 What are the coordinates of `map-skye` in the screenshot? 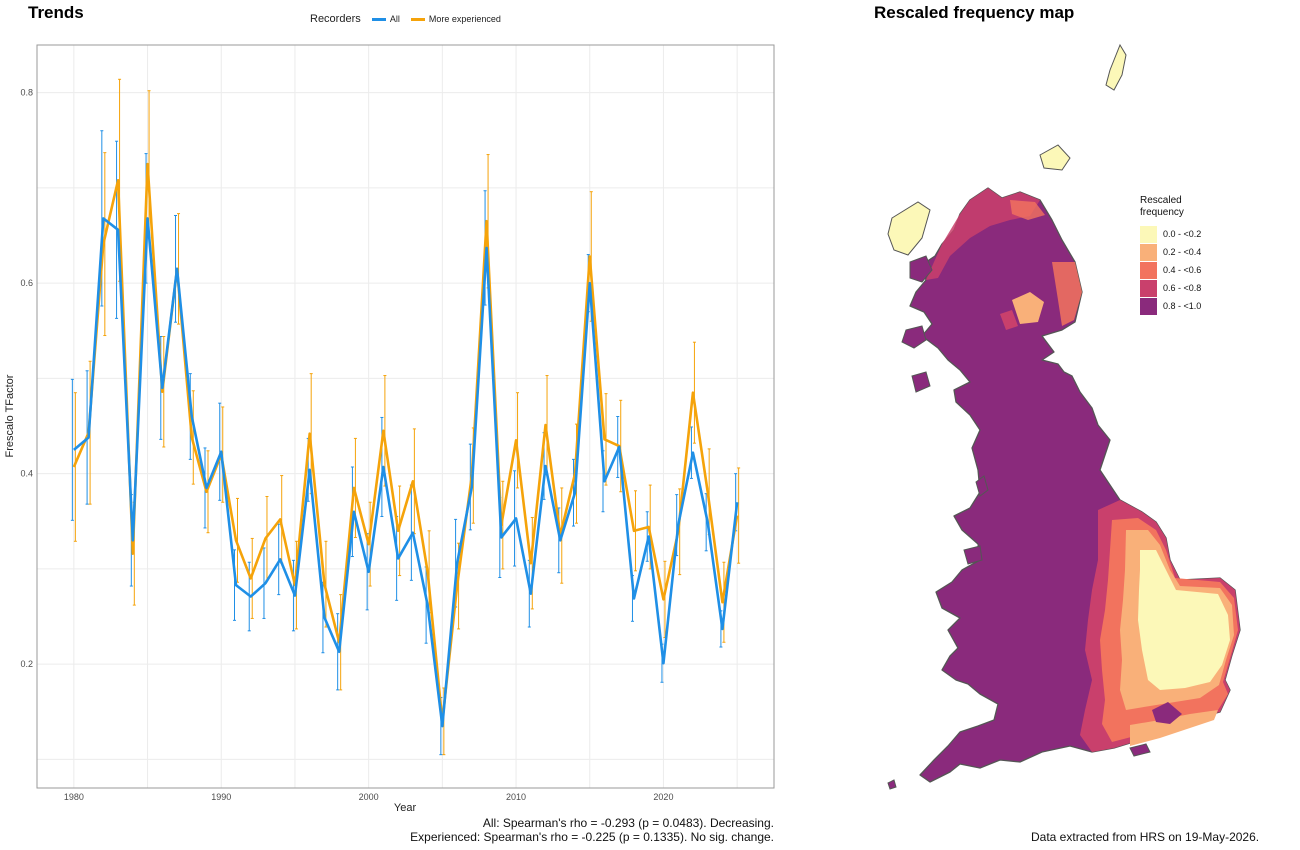 It's located at (921, 269).